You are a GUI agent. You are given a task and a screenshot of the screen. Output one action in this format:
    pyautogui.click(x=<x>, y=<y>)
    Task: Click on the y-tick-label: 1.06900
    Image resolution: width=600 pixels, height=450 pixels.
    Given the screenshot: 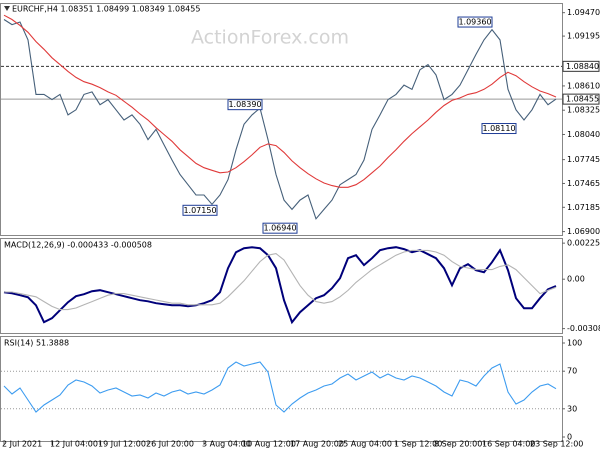 What is the action you would take?
    pyautogui.click(x=583, y=231)
    